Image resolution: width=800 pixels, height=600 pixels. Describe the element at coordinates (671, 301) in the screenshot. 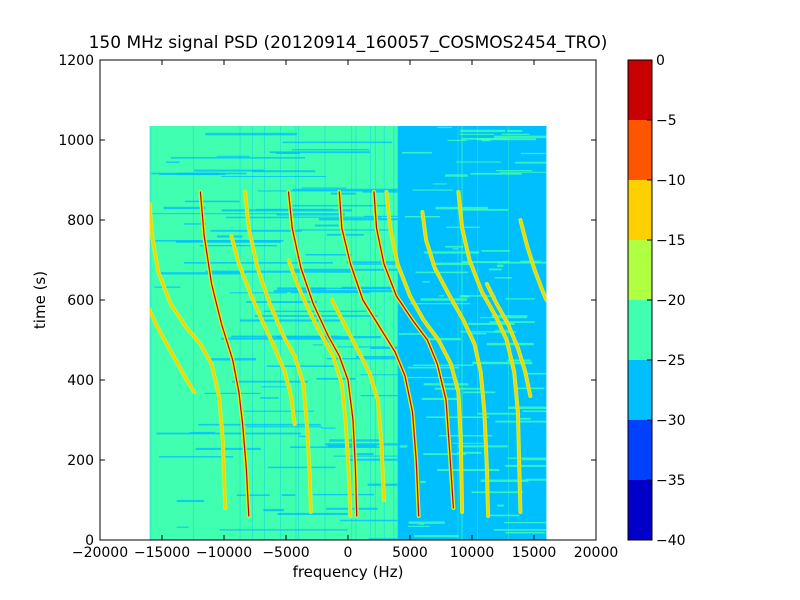

I see `colorbar-tick-label: −20` at that location.